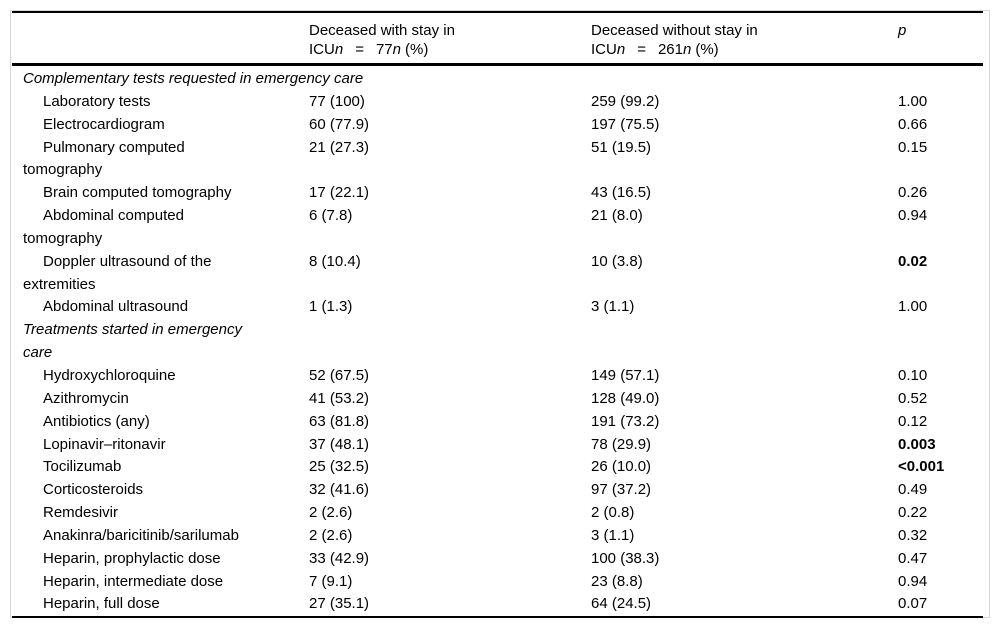 This screenshot has height=627, width=992. What do you see at coordinates (913, 124) in the screenshot?
I see `p-value: 0.66` at bounding box center [913, 124].